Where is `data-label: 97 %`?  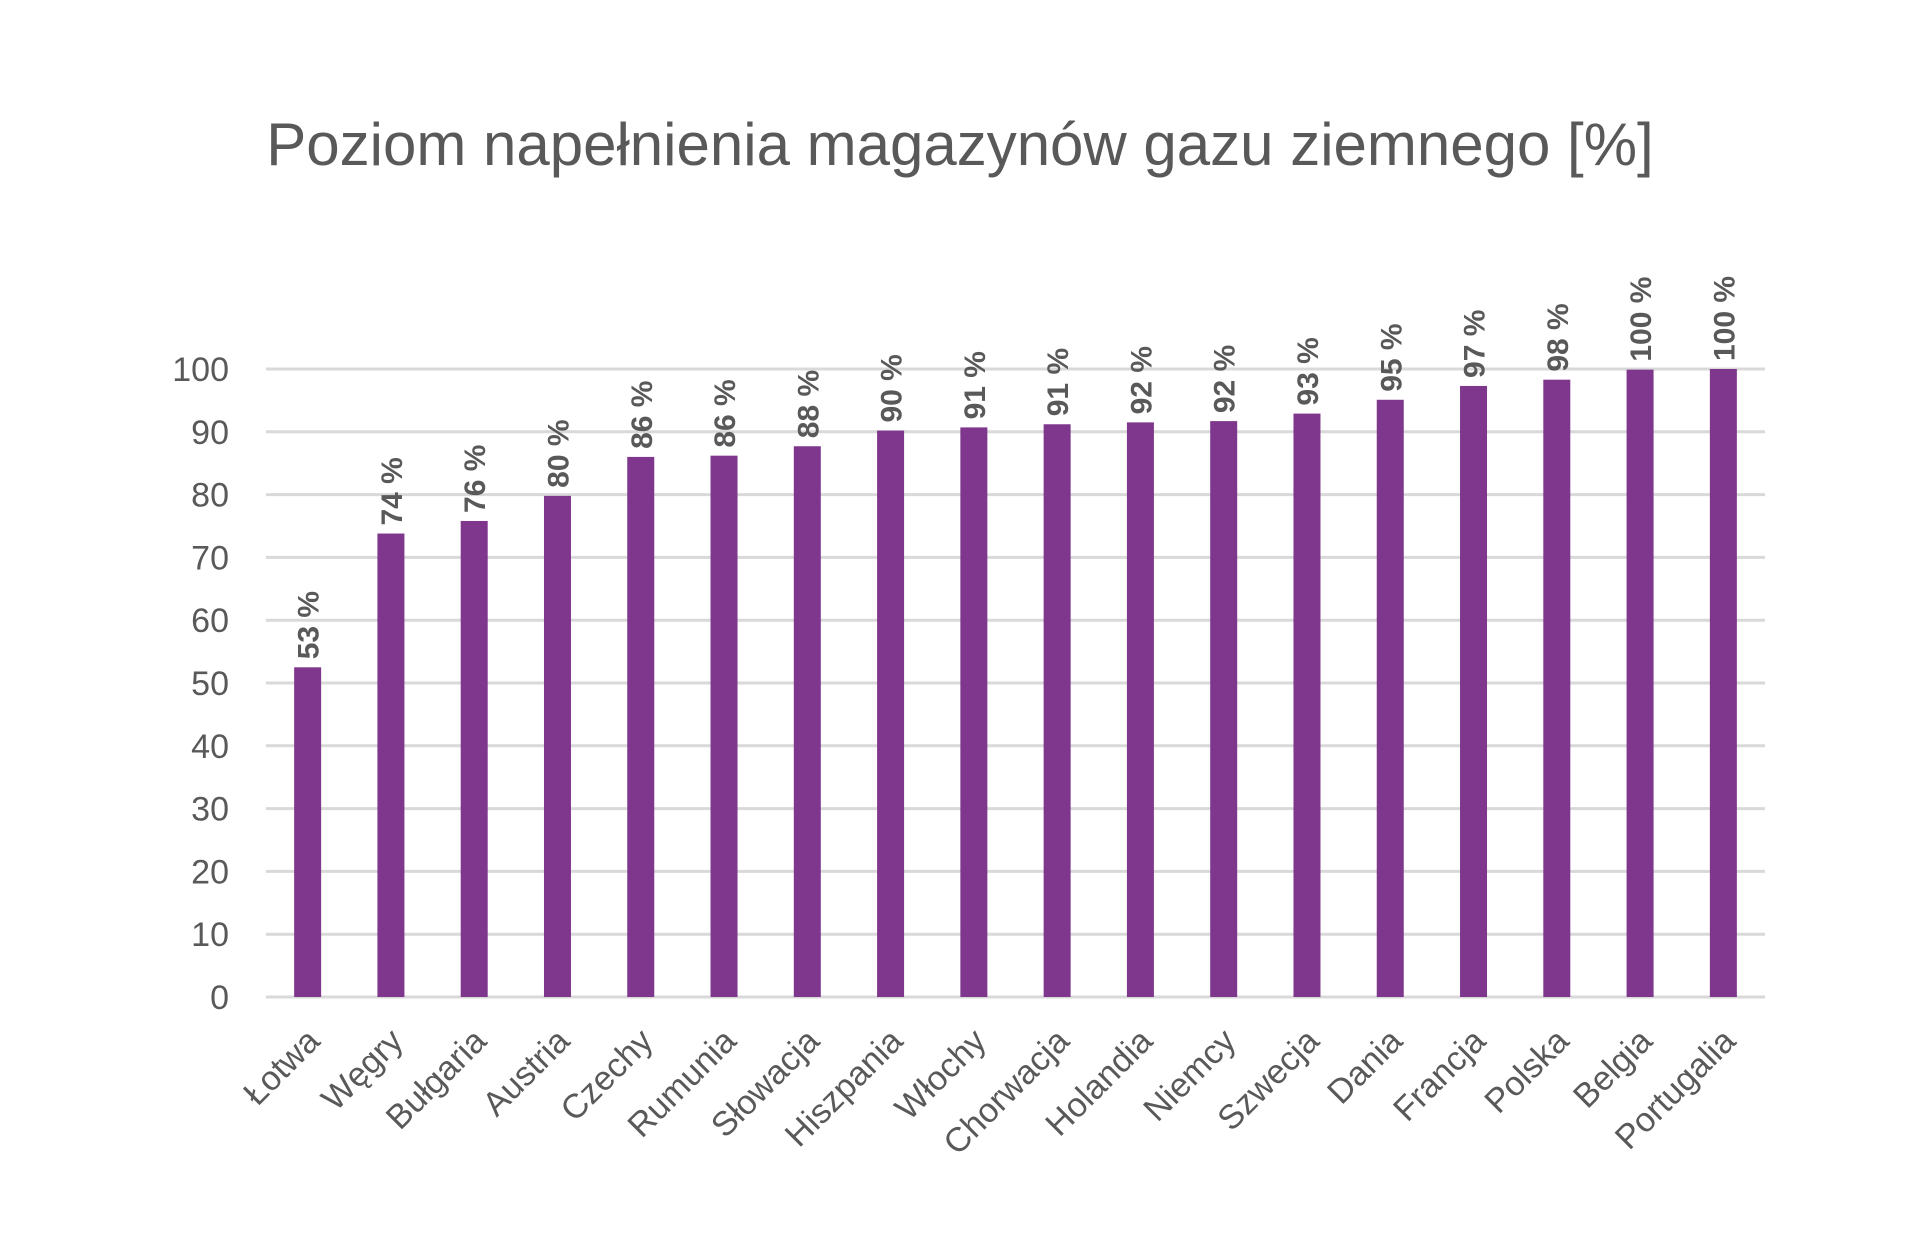
data-label: 97 % is located at coordinates (1475, 344).